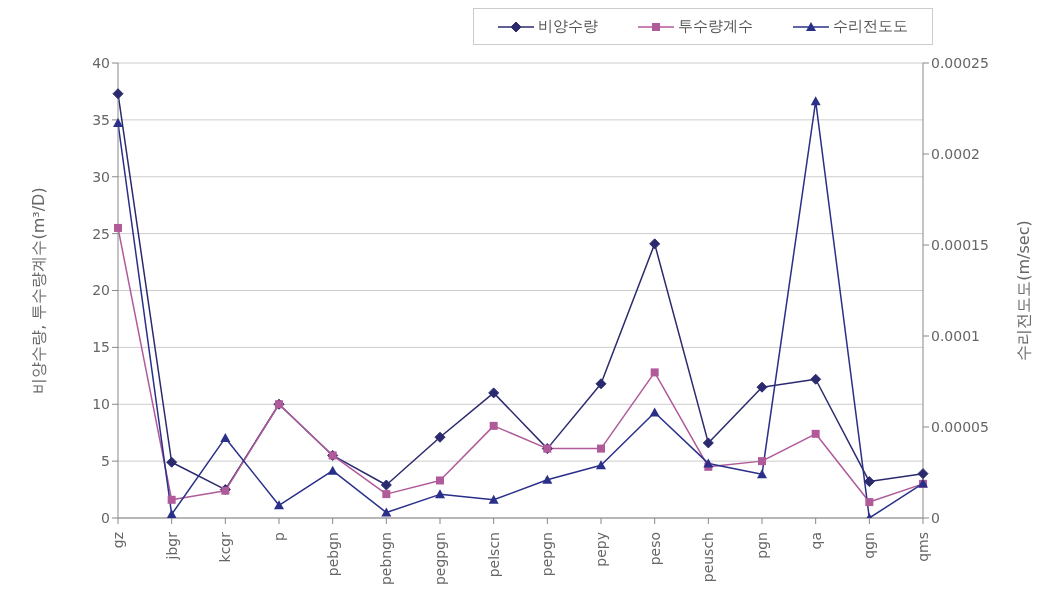 The image size is (1063, 610). I want to click on x-tick-label: qa, so click(815, 541).